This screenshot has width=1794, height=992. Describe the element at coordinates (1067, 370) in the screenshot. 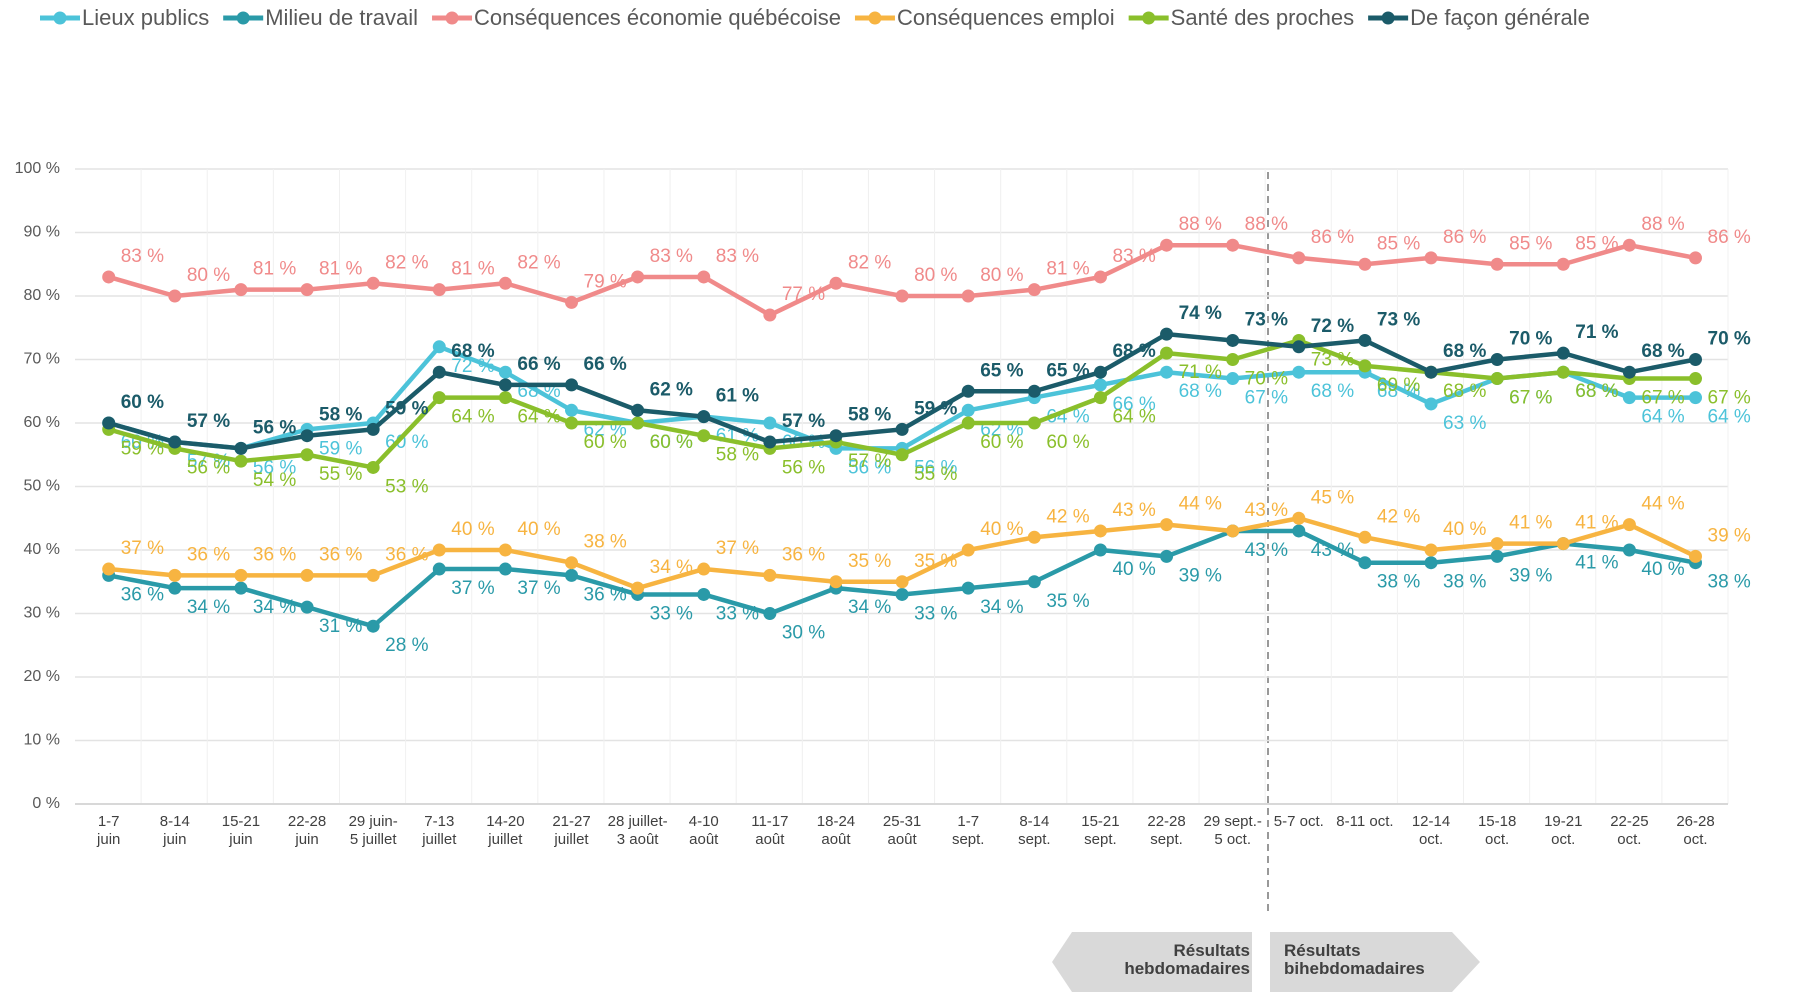

I see `data-label: 65 %` at that location.